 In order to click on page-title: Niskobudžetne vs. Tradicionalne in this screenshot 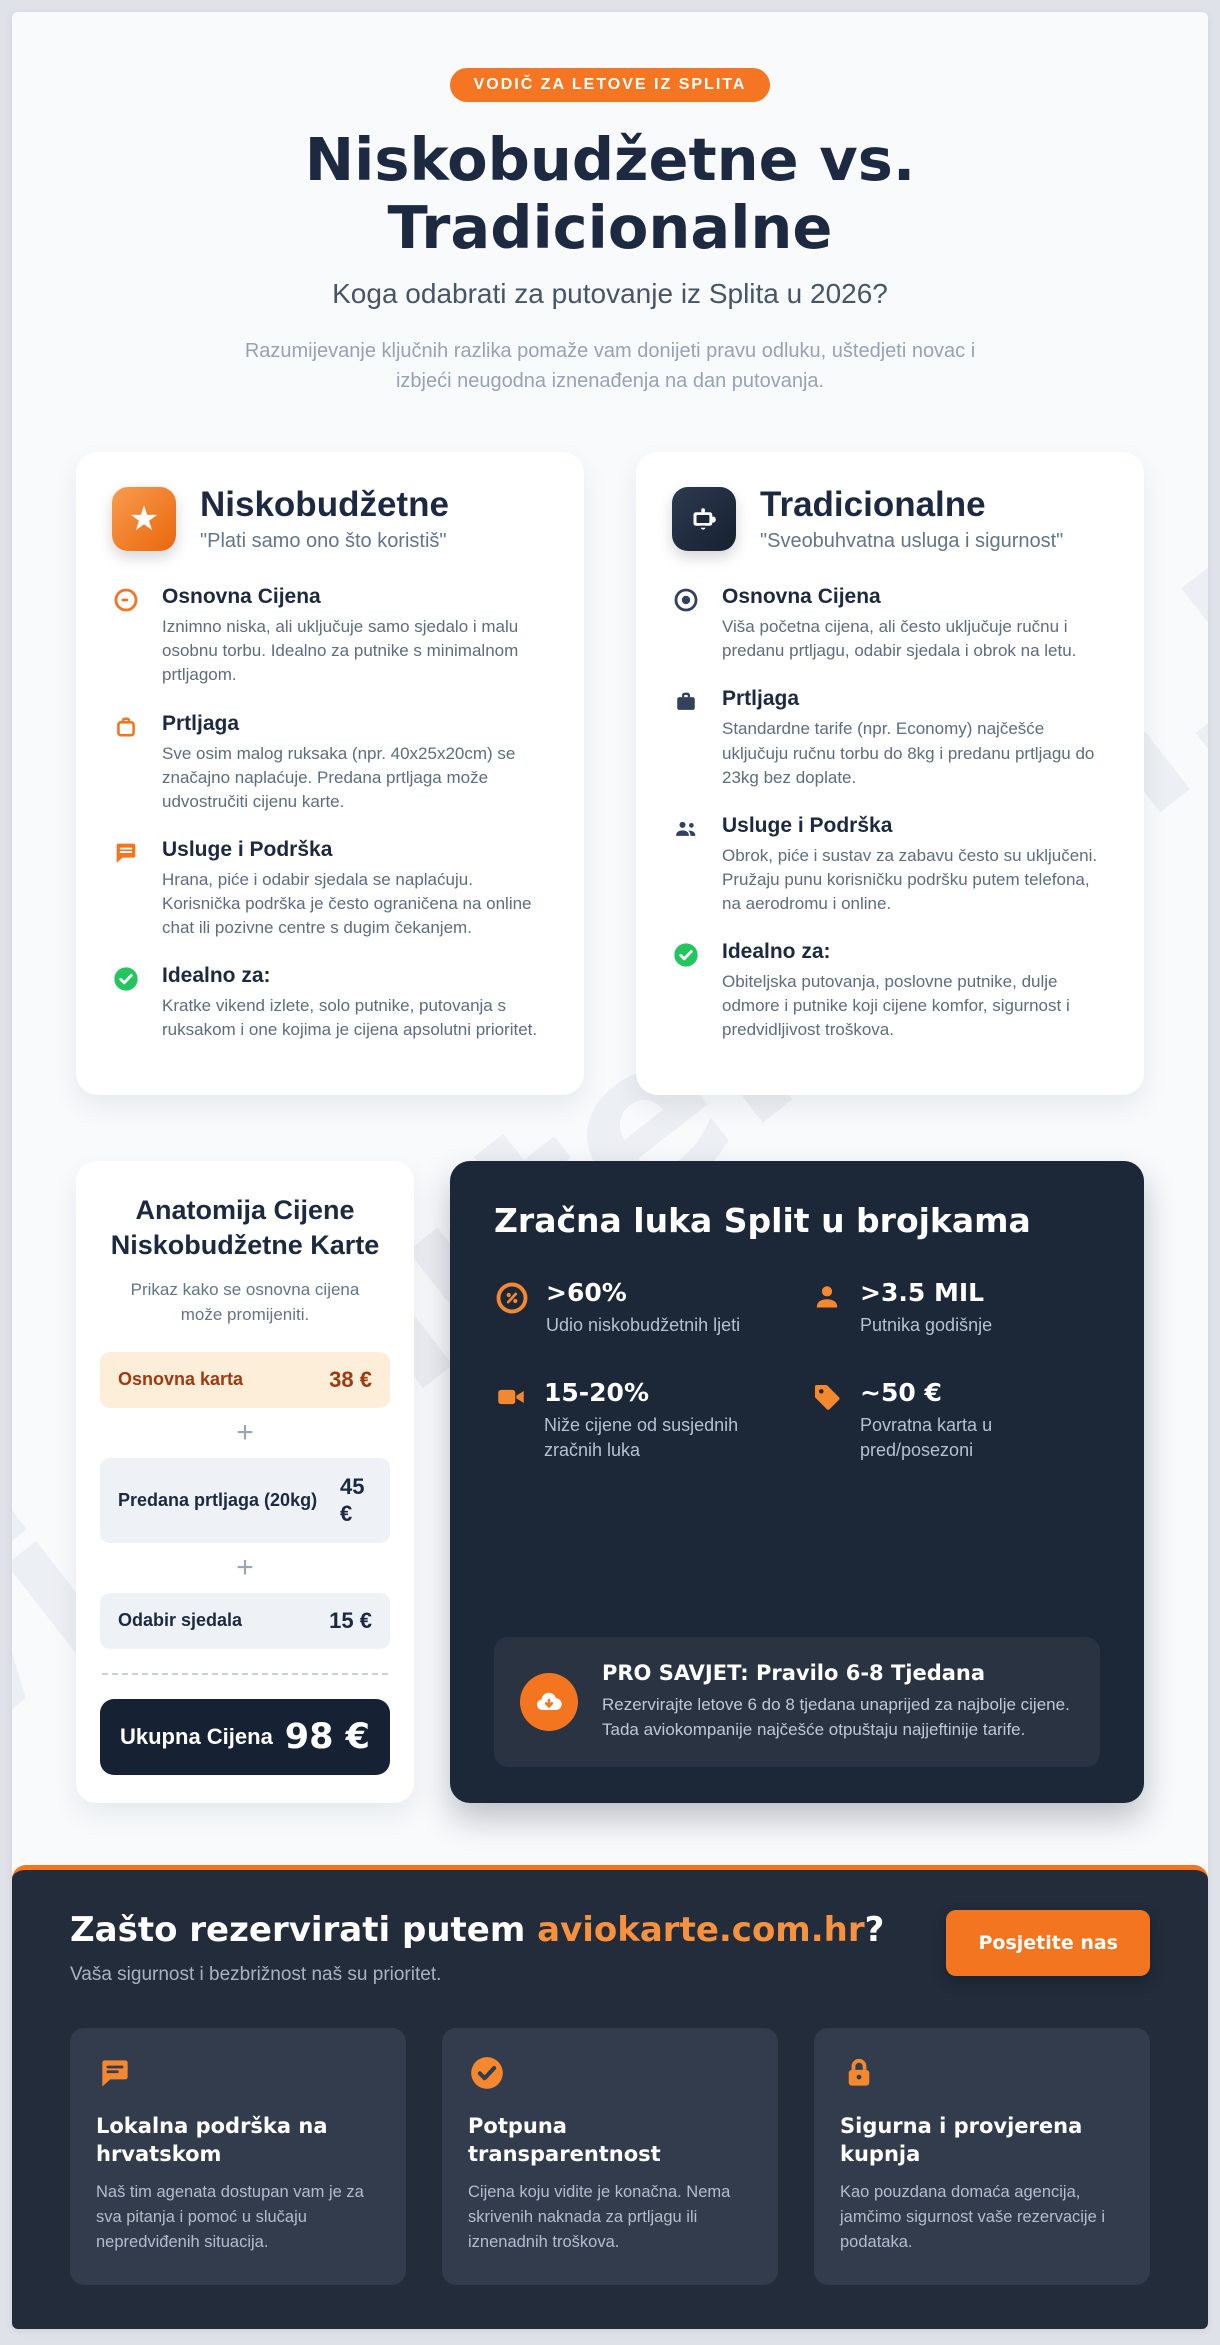, I will do `click(610, 193)`.